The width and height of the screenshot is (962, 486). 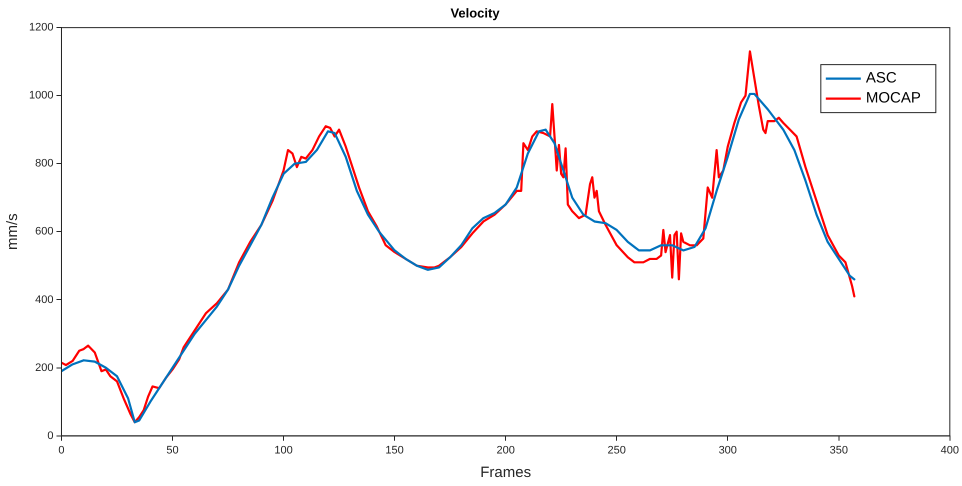 I want to click on y-tick-label: 1000, so click(x=41, y=96).